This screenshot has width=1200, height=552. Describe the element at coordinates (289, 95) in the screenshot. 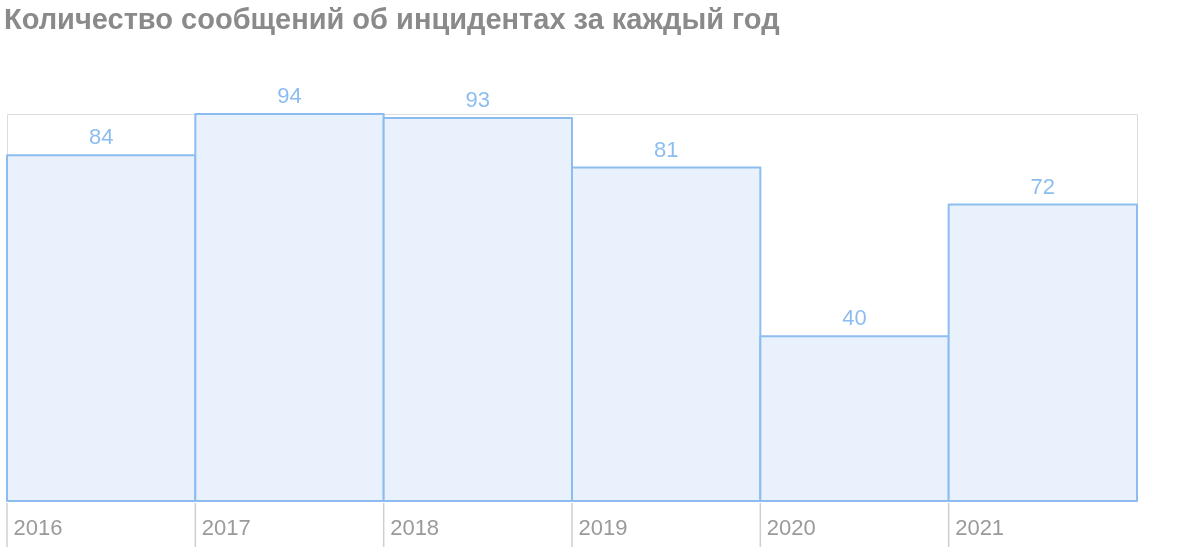

I see `data-label: 94` at that location.